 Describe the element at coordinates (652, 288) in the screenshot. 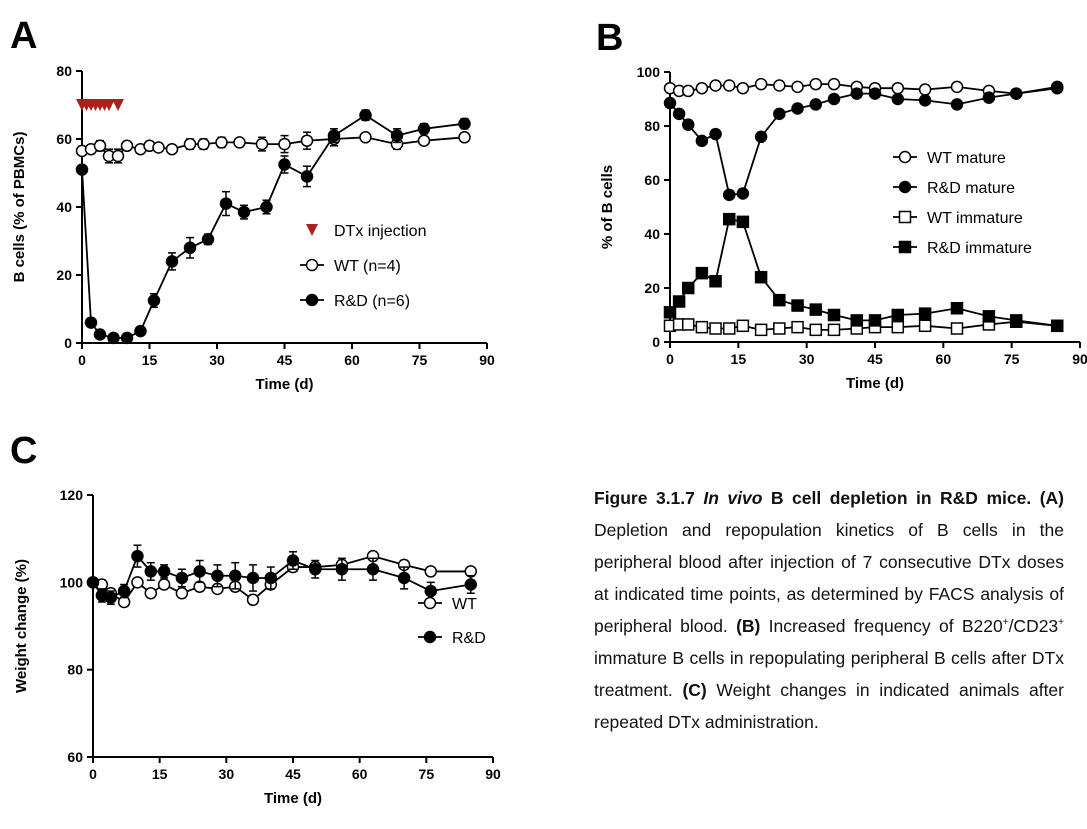

I see `y-tick-label: 20` at that location.